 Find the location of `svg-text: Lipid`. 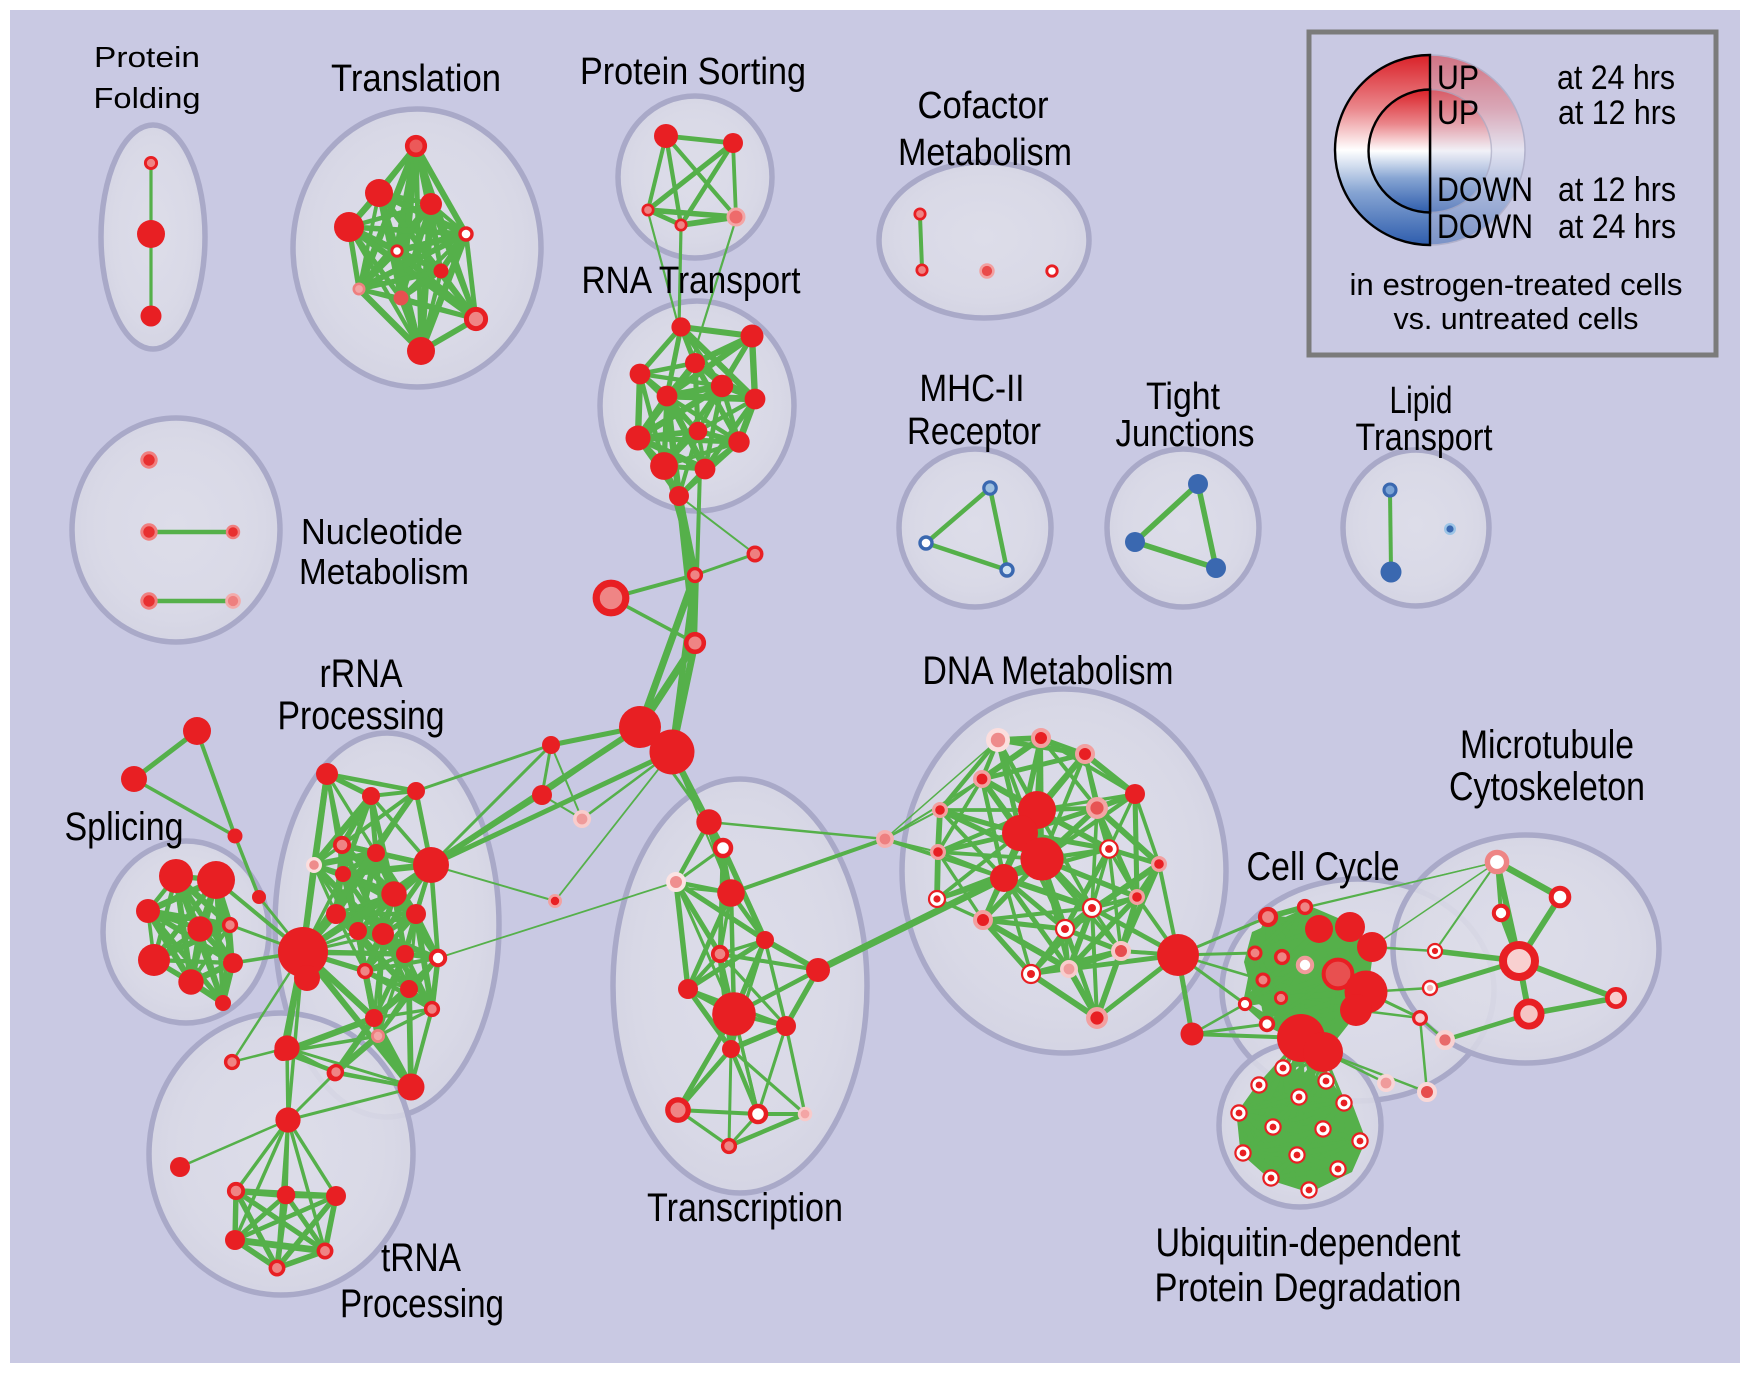

svg-text: Lipid is located at coordinates (1421, 401).